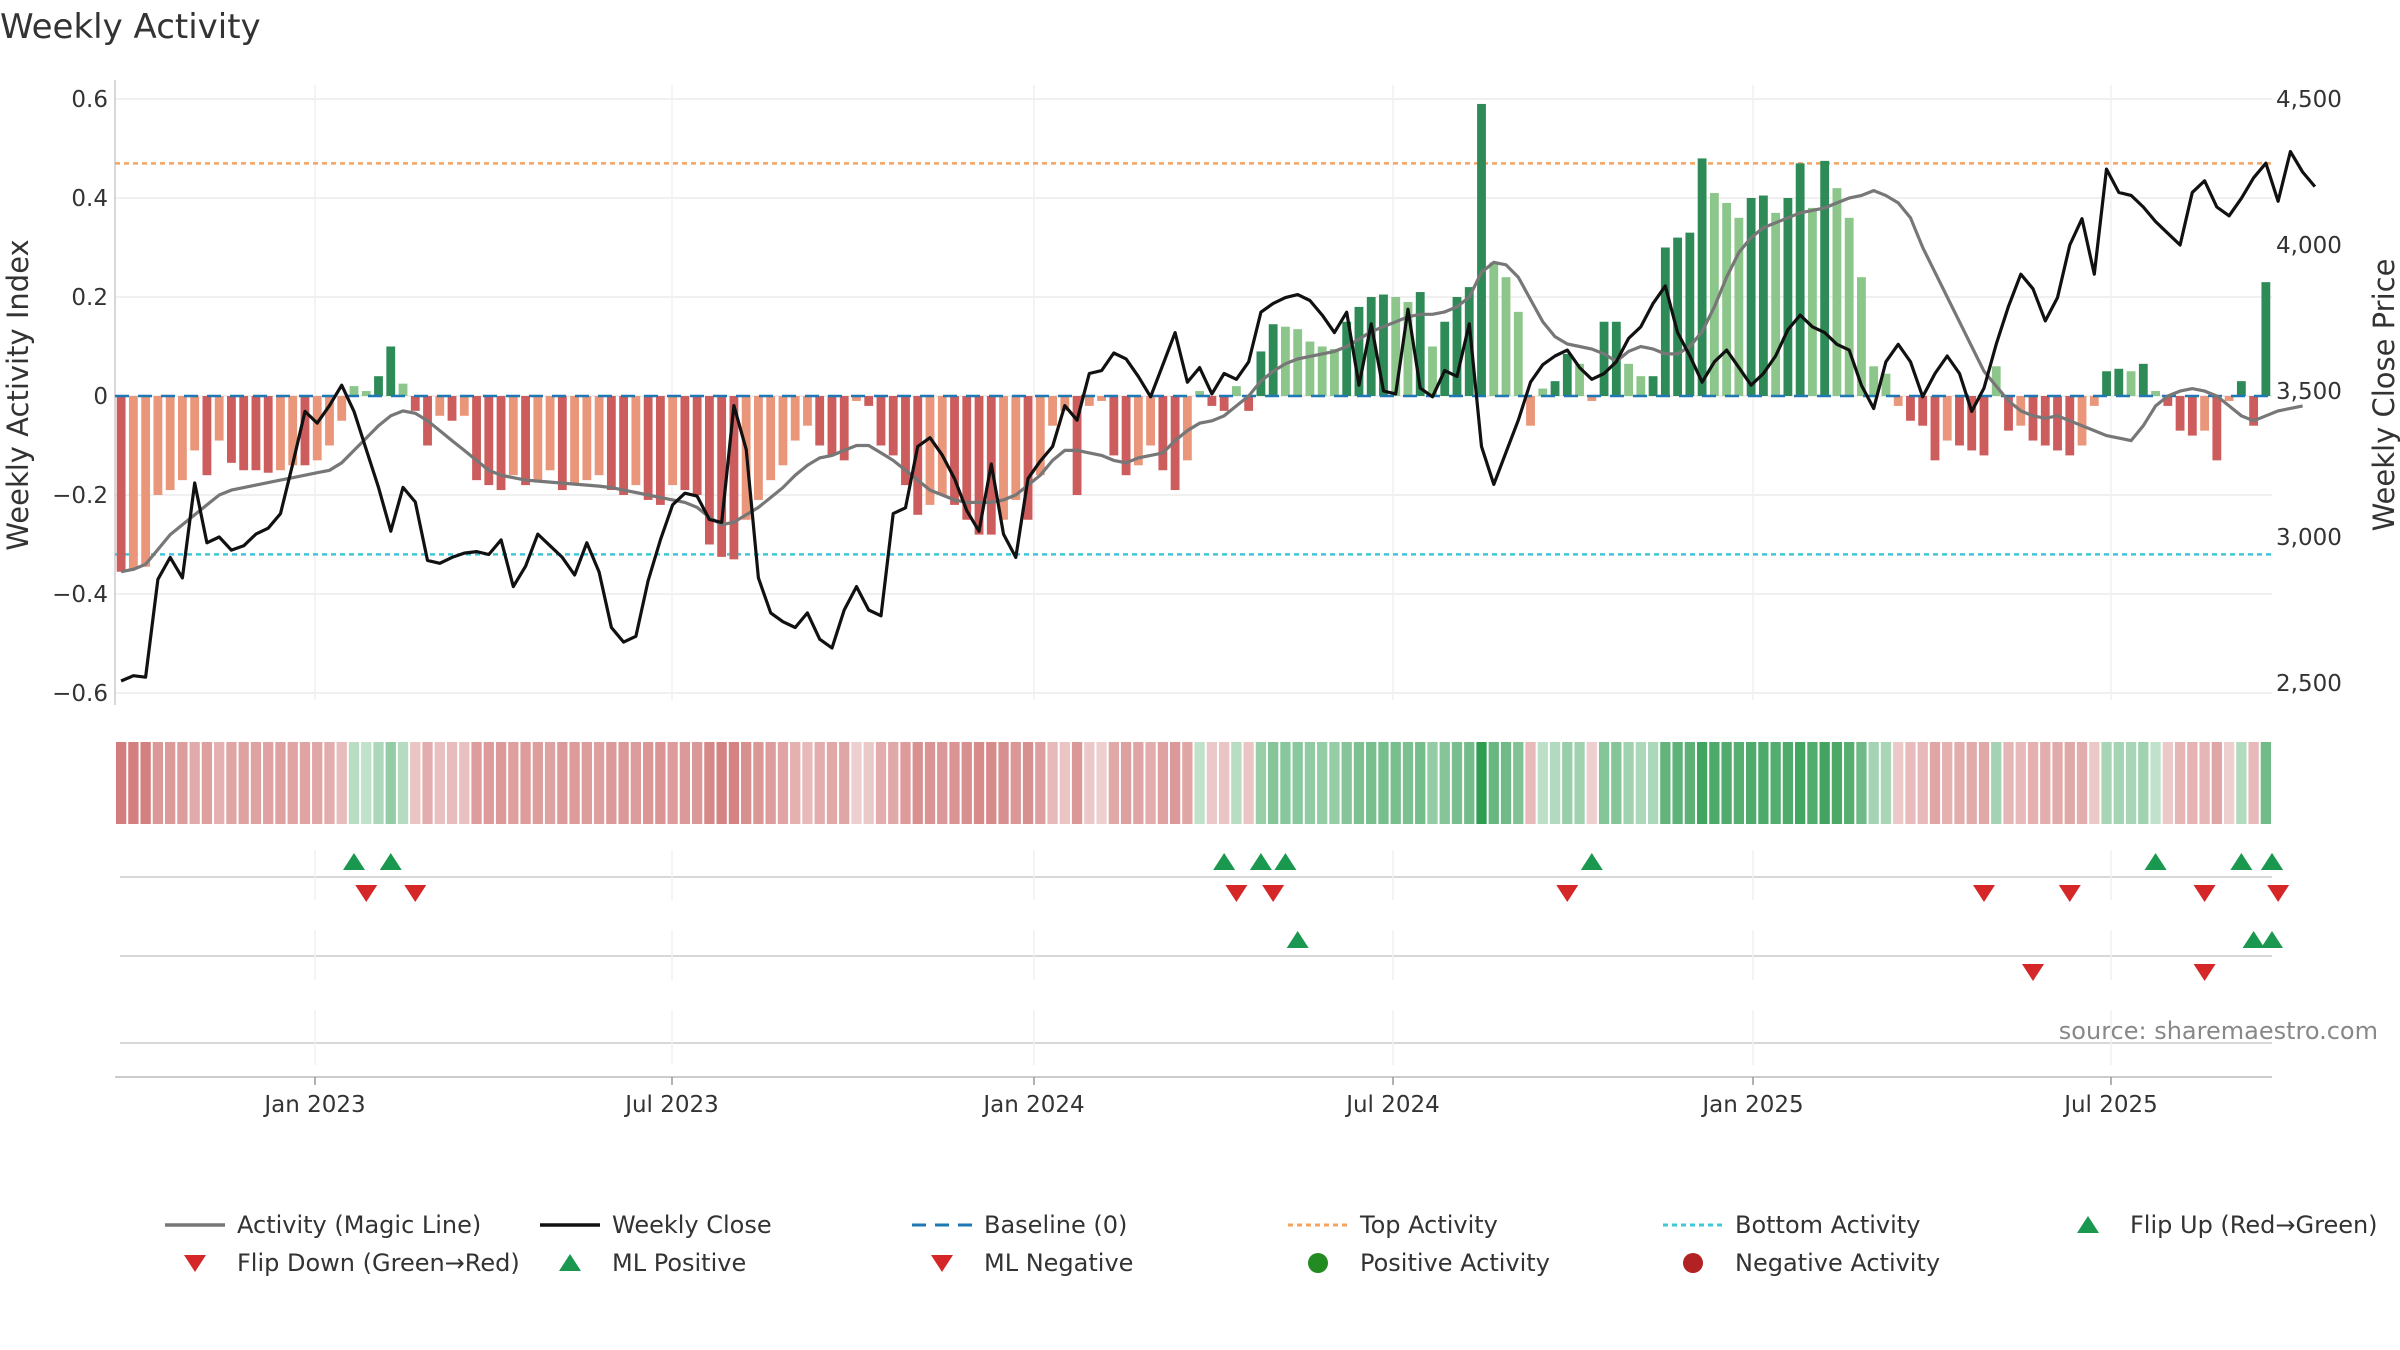 The height and width of the screenshot is (1350, 2400). What do you see at coordinates (1751, 1105) in the screenshot?
I see `x-tick-label: Jan 2025` at bounding box center [1751, 1105].